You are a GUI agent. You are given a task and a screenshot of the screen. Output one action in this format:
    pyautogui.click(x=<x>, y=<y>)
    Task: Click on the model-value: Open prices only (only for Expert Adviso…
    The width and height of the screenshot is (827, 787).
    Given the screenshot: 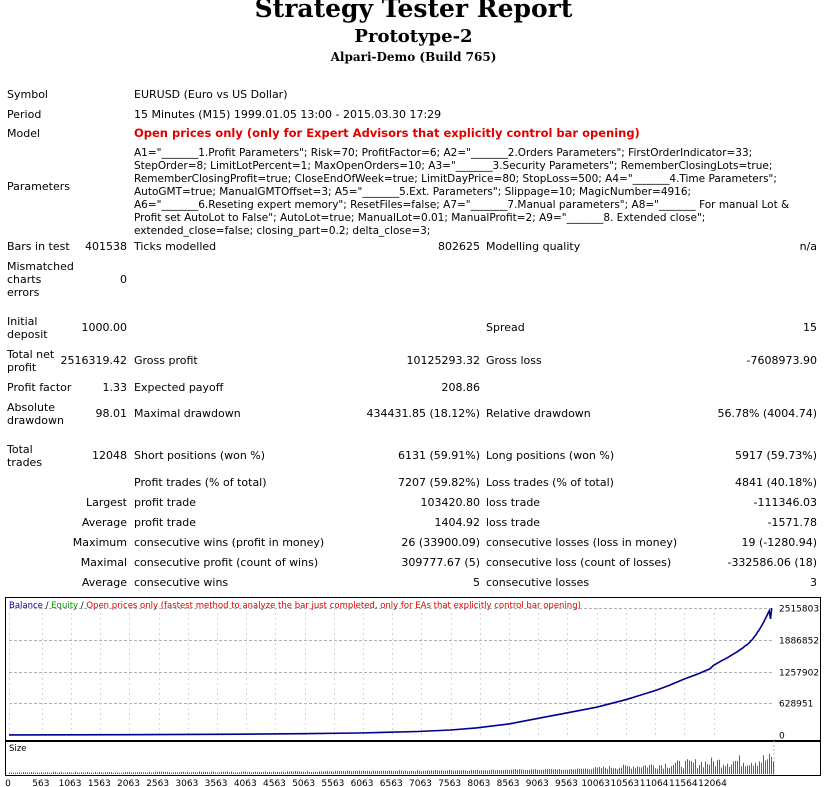 What is the action you would take?
    pyautogui.click(x=387, y=133)
    